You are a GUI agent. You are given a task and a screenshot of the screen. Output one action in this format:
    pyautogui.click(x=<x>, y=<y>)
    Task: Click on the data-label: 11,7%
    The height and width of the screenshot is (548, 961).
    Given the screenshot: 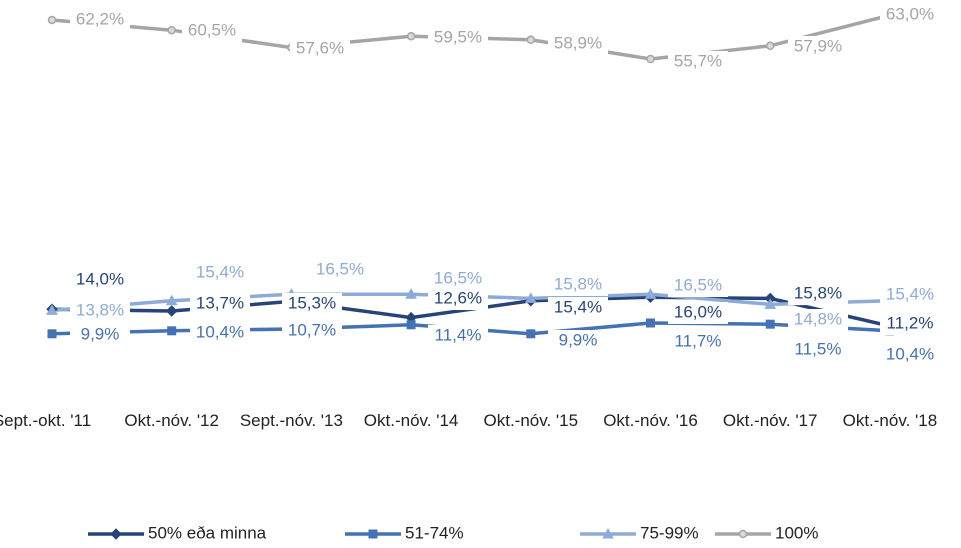 What is the action you would take?
    pyautogui.click(x=698, y=340)
    